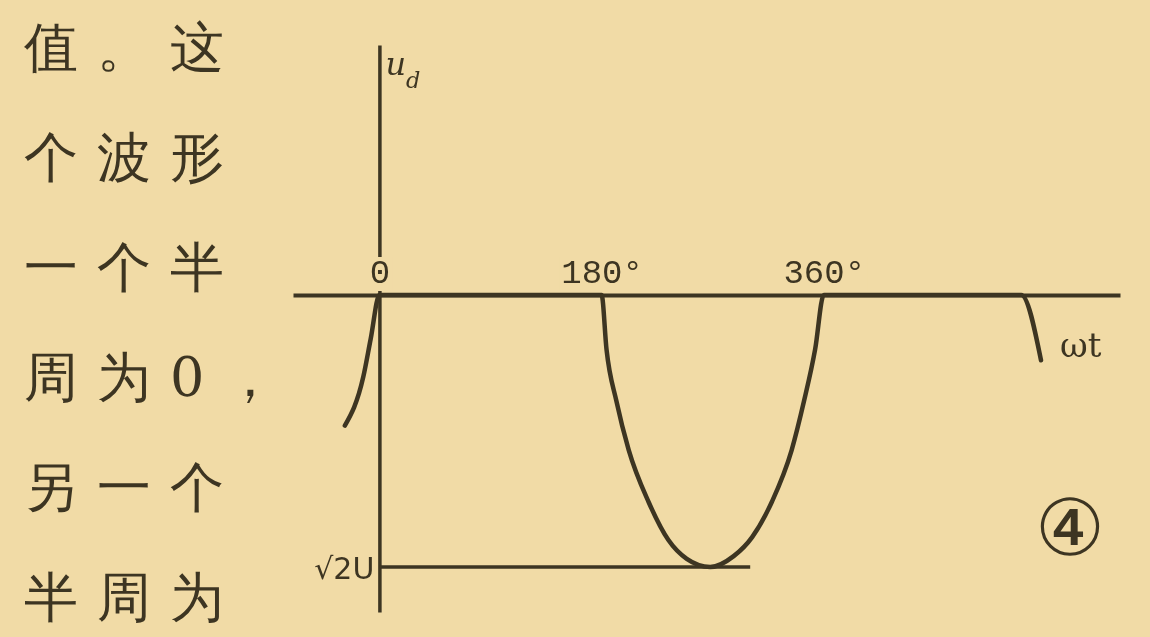 The width and height of the screenshot is (1150, 637). Describe the element at coordinates (160, 377) in the screenshot. I see `annotation: 周为0，` at that location.